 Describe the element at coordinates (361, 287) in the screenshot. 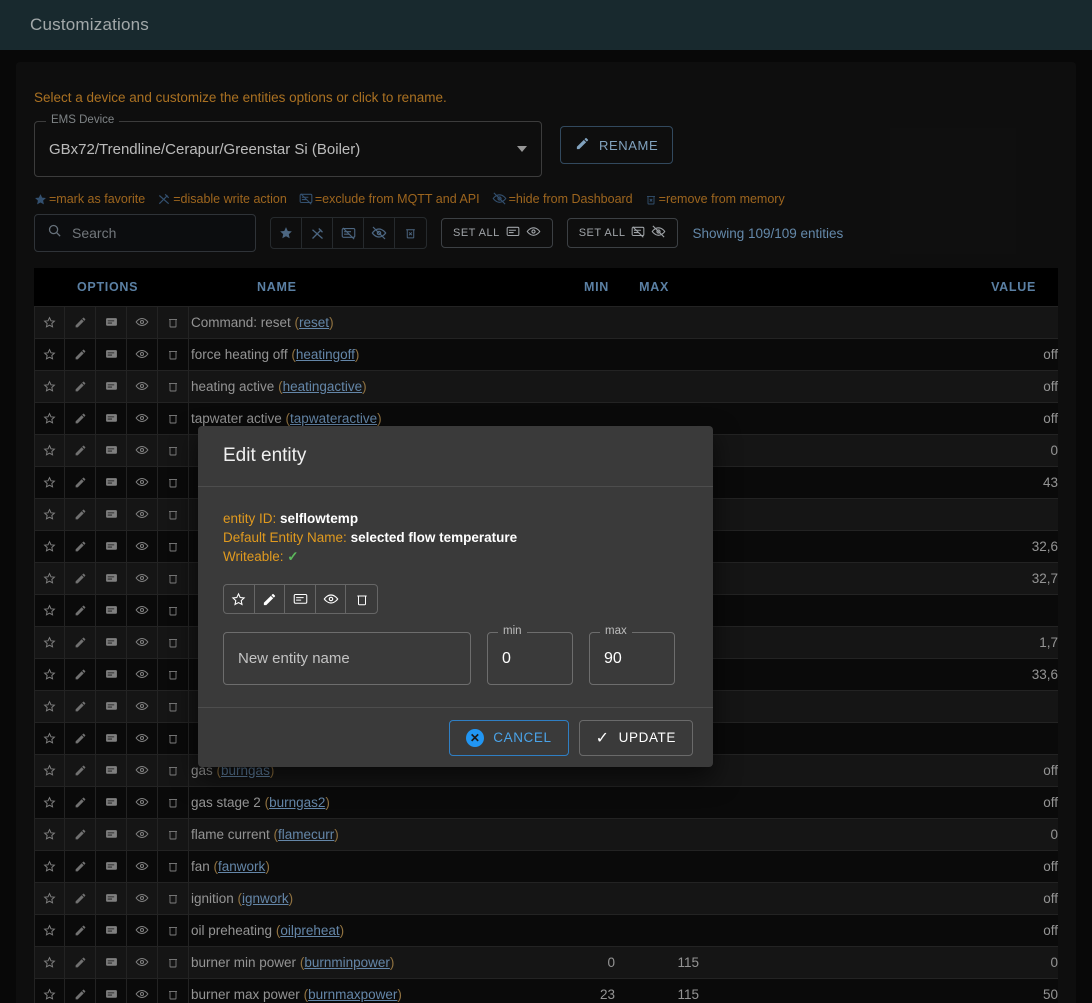

I see `column-header-name: NAME` at that location.